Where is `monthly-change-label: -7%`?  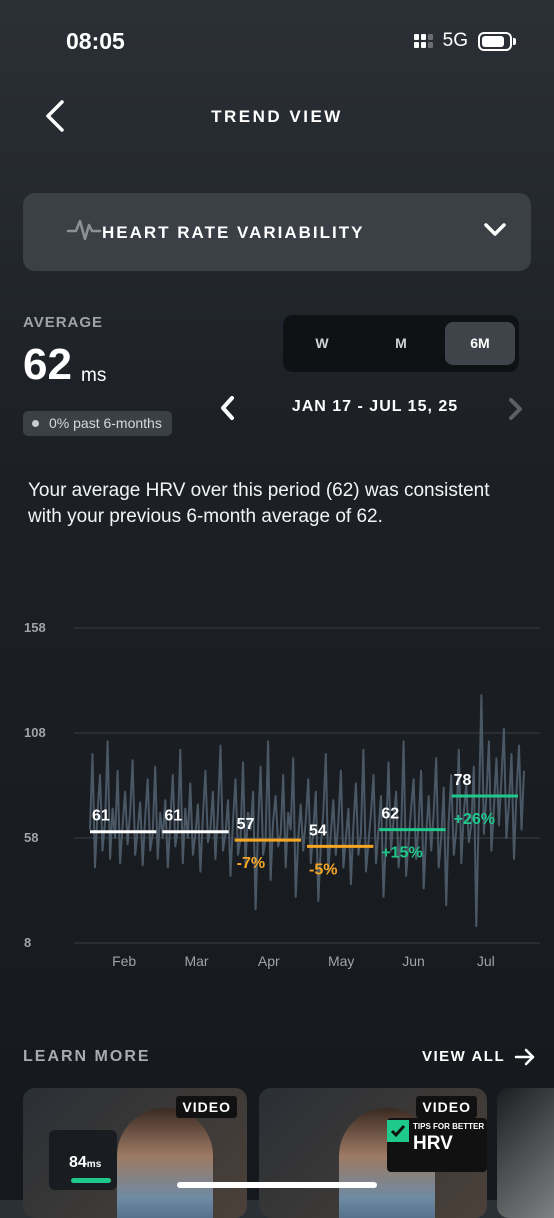 monthly-change-label: -7% is located at coordinates (251, 863).